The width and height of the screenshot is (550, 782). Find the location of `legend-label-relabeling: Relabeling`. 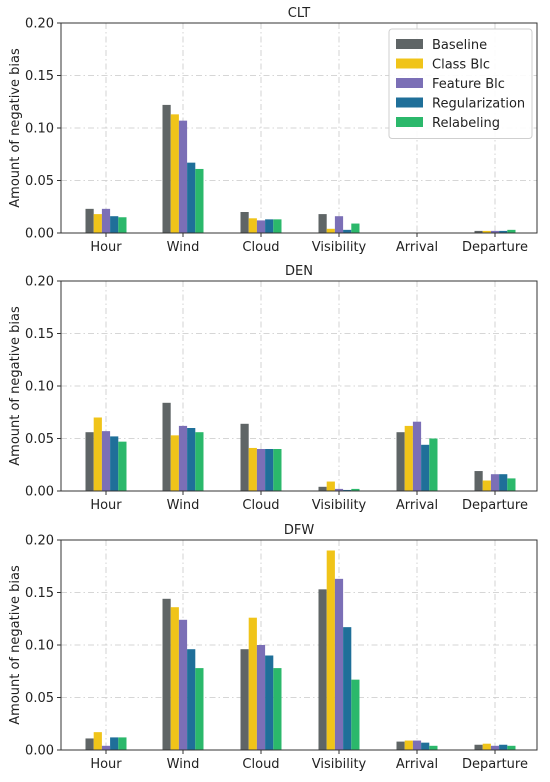

legend-label-relabeling: Relabeling is located at coordinates (466, 123).